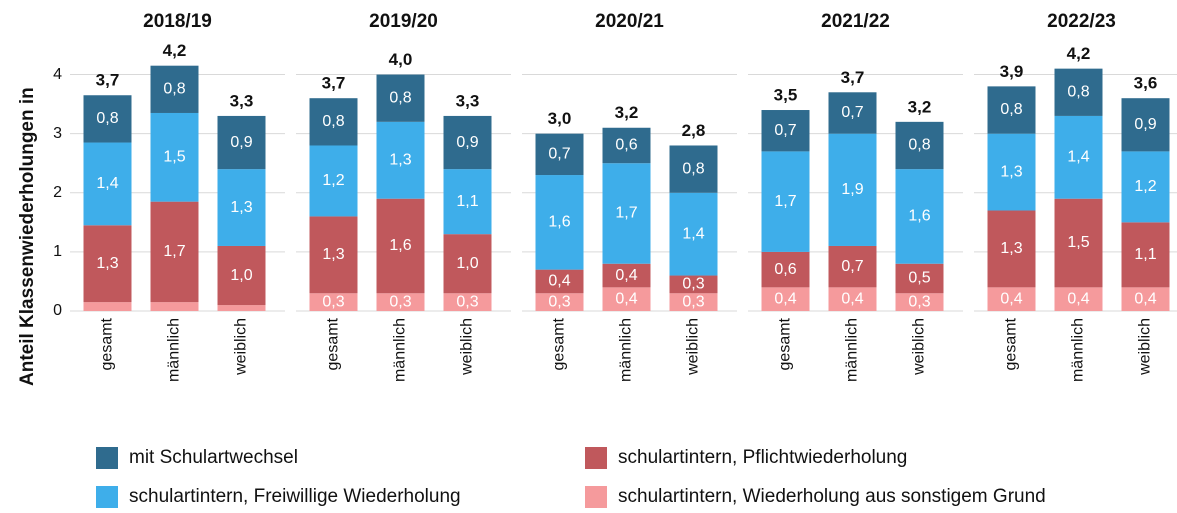 This screenshot has height=513, width=1177. I want to click on value-label: 1,0, so click(467, 263).